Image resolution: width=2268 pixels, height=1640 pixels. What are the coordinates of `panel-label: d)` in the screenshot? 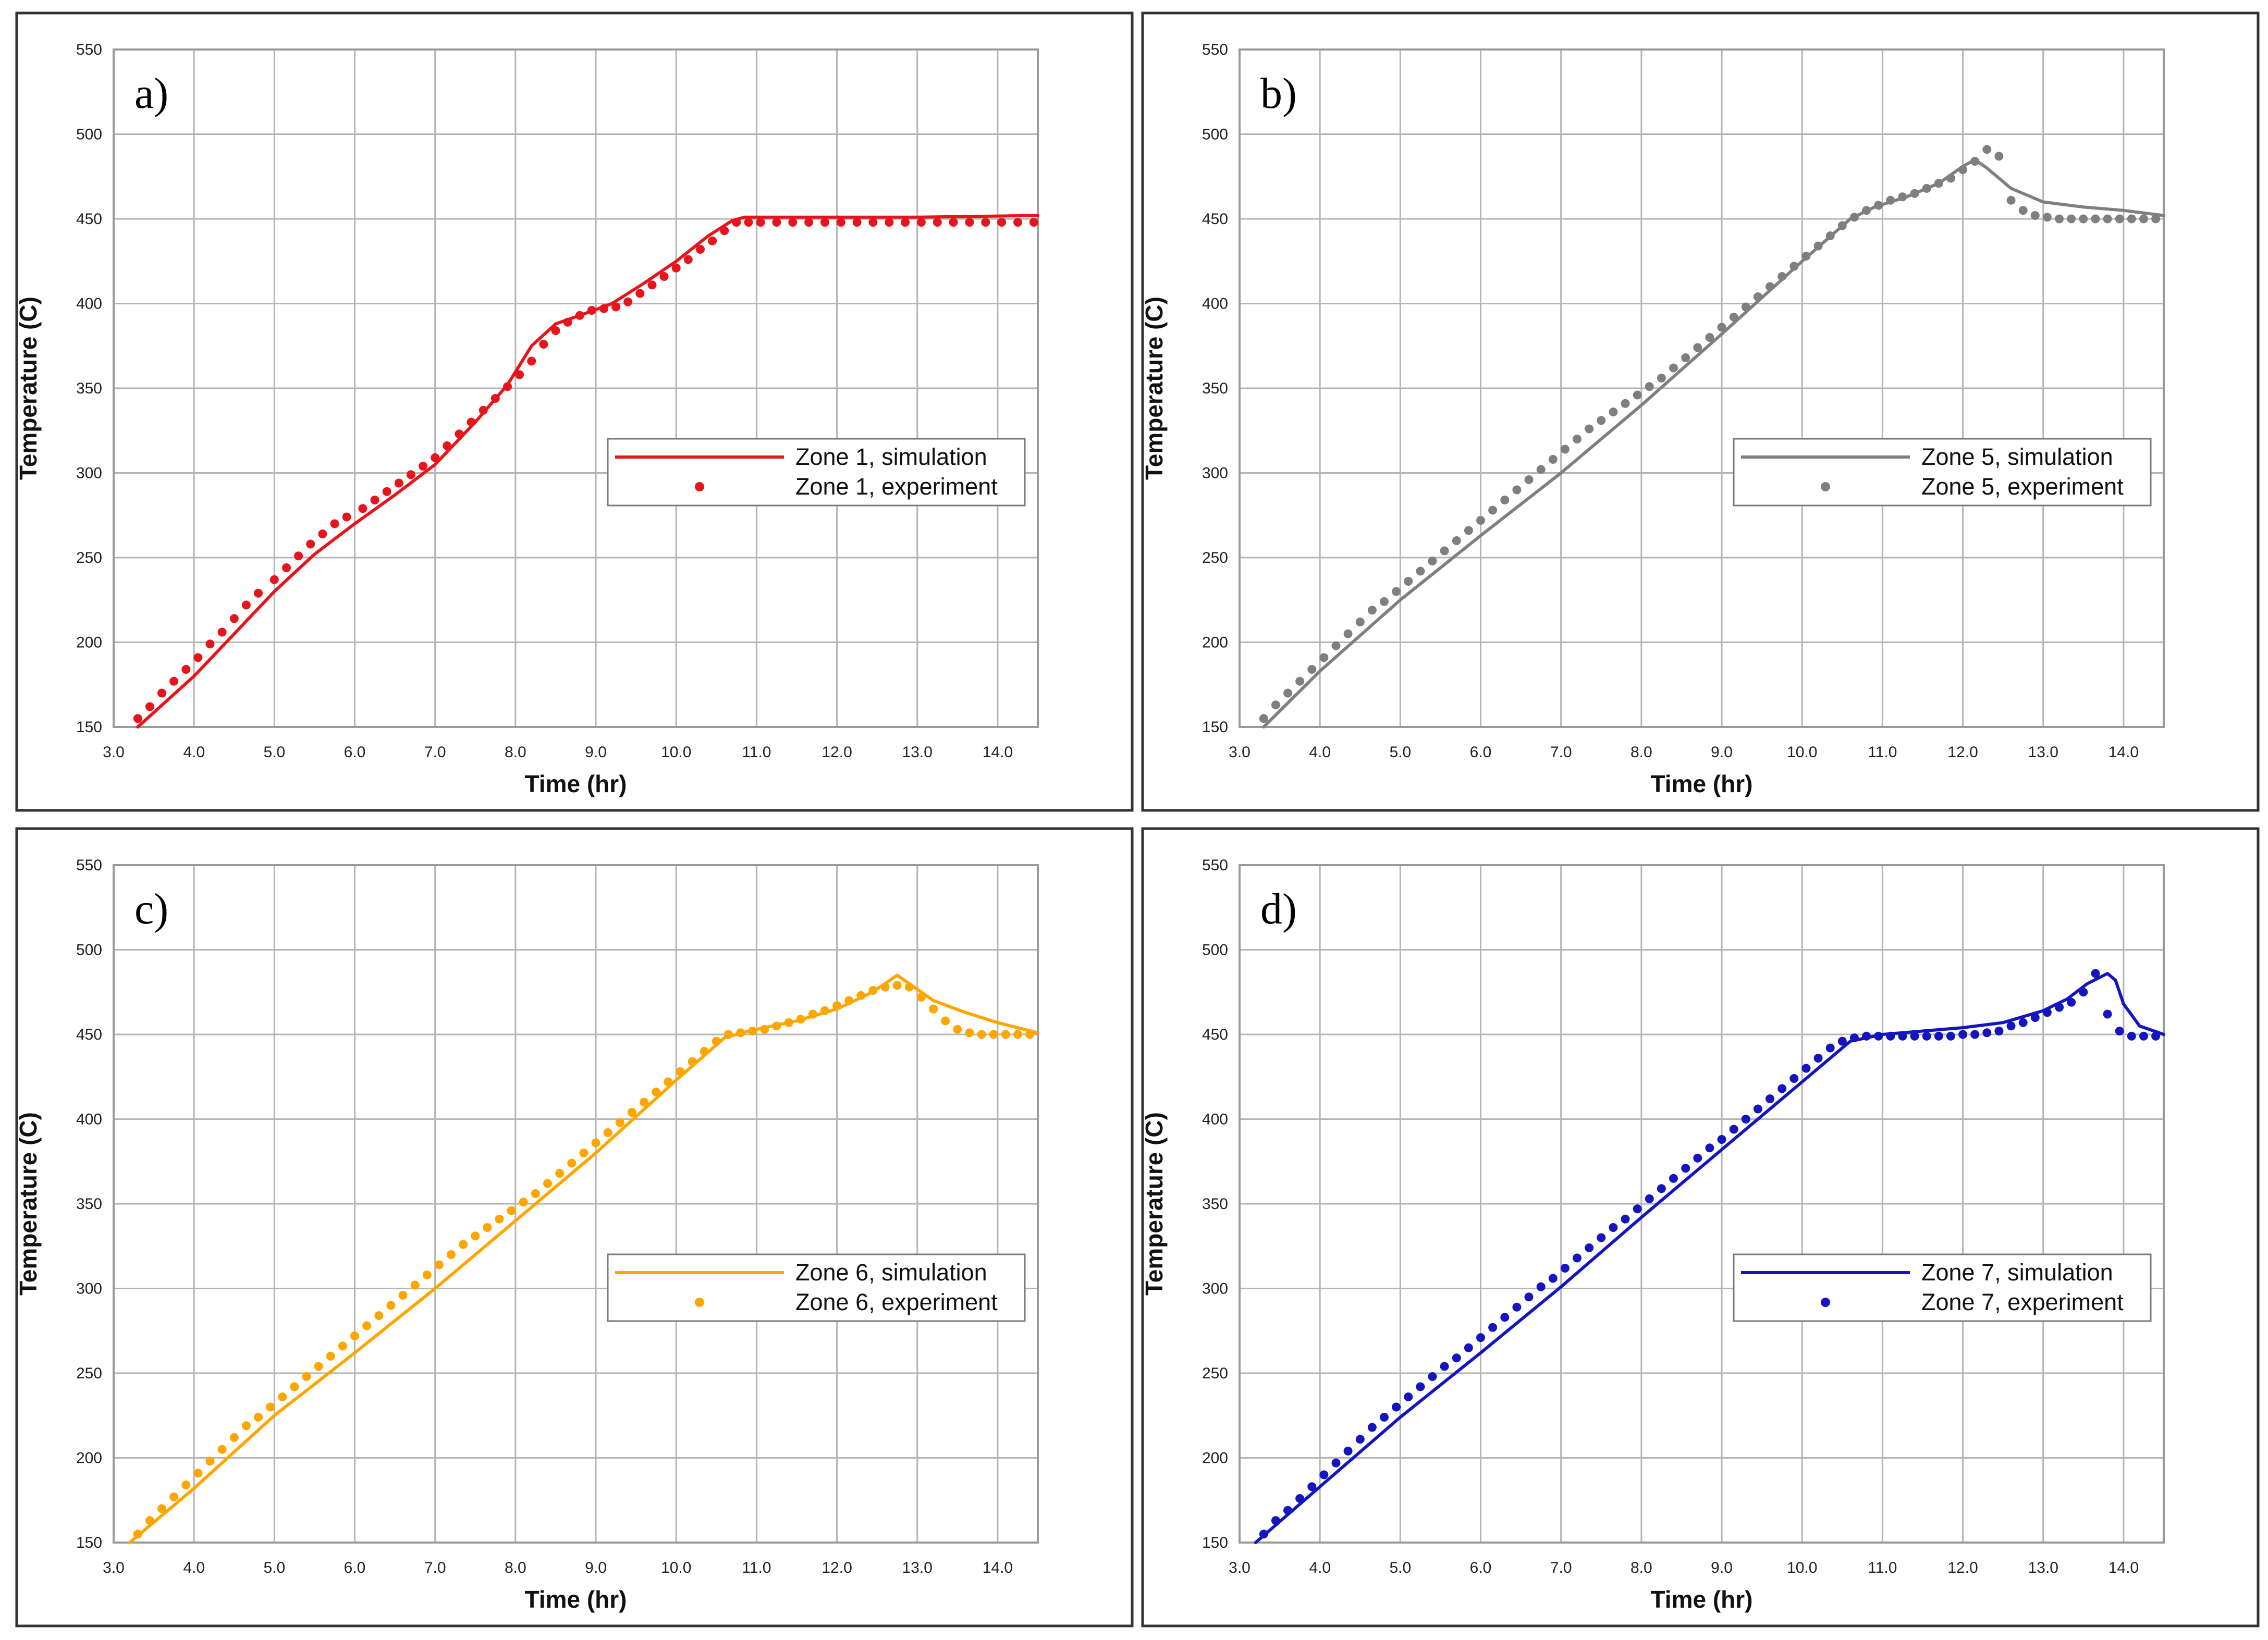 It's located at (1278, 909).